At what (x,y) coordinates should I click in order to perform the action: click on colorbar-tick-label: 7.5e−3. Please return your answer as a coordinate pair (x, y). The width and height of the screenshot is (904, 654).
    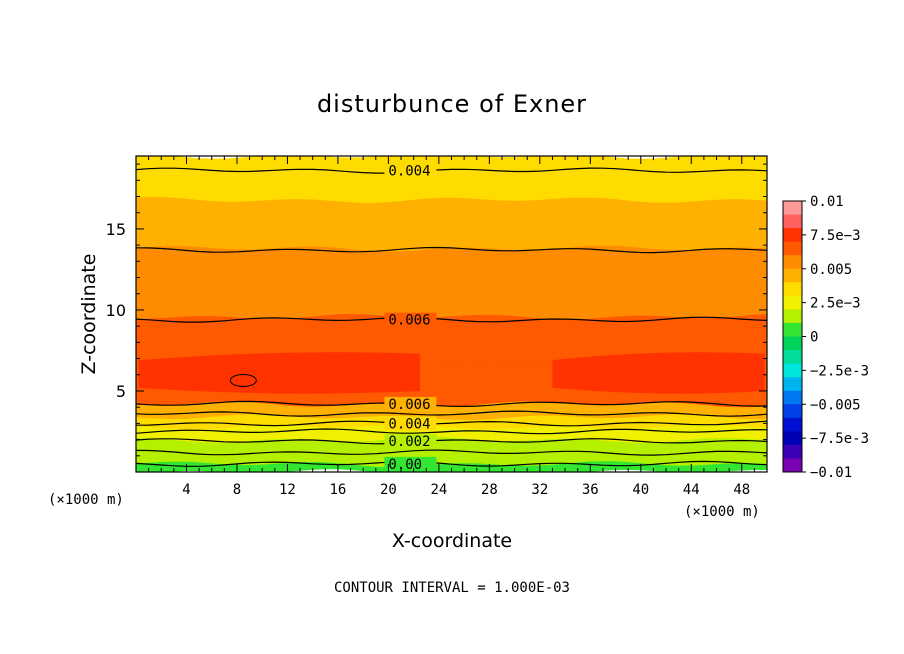
    Looking at the image, I should click on (835, 236).